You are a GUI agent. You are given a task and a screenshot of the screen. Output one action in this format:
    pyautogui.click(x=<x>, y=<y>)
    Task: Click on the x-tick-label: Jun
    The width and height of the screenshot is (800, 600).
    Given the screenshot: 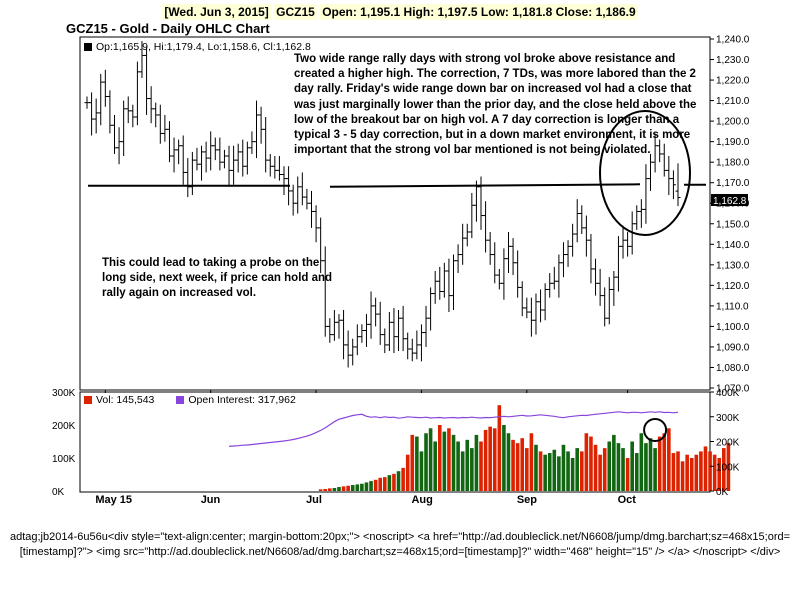 What is the action you would take?
    pyautogui.click(x=211, y=500)
    